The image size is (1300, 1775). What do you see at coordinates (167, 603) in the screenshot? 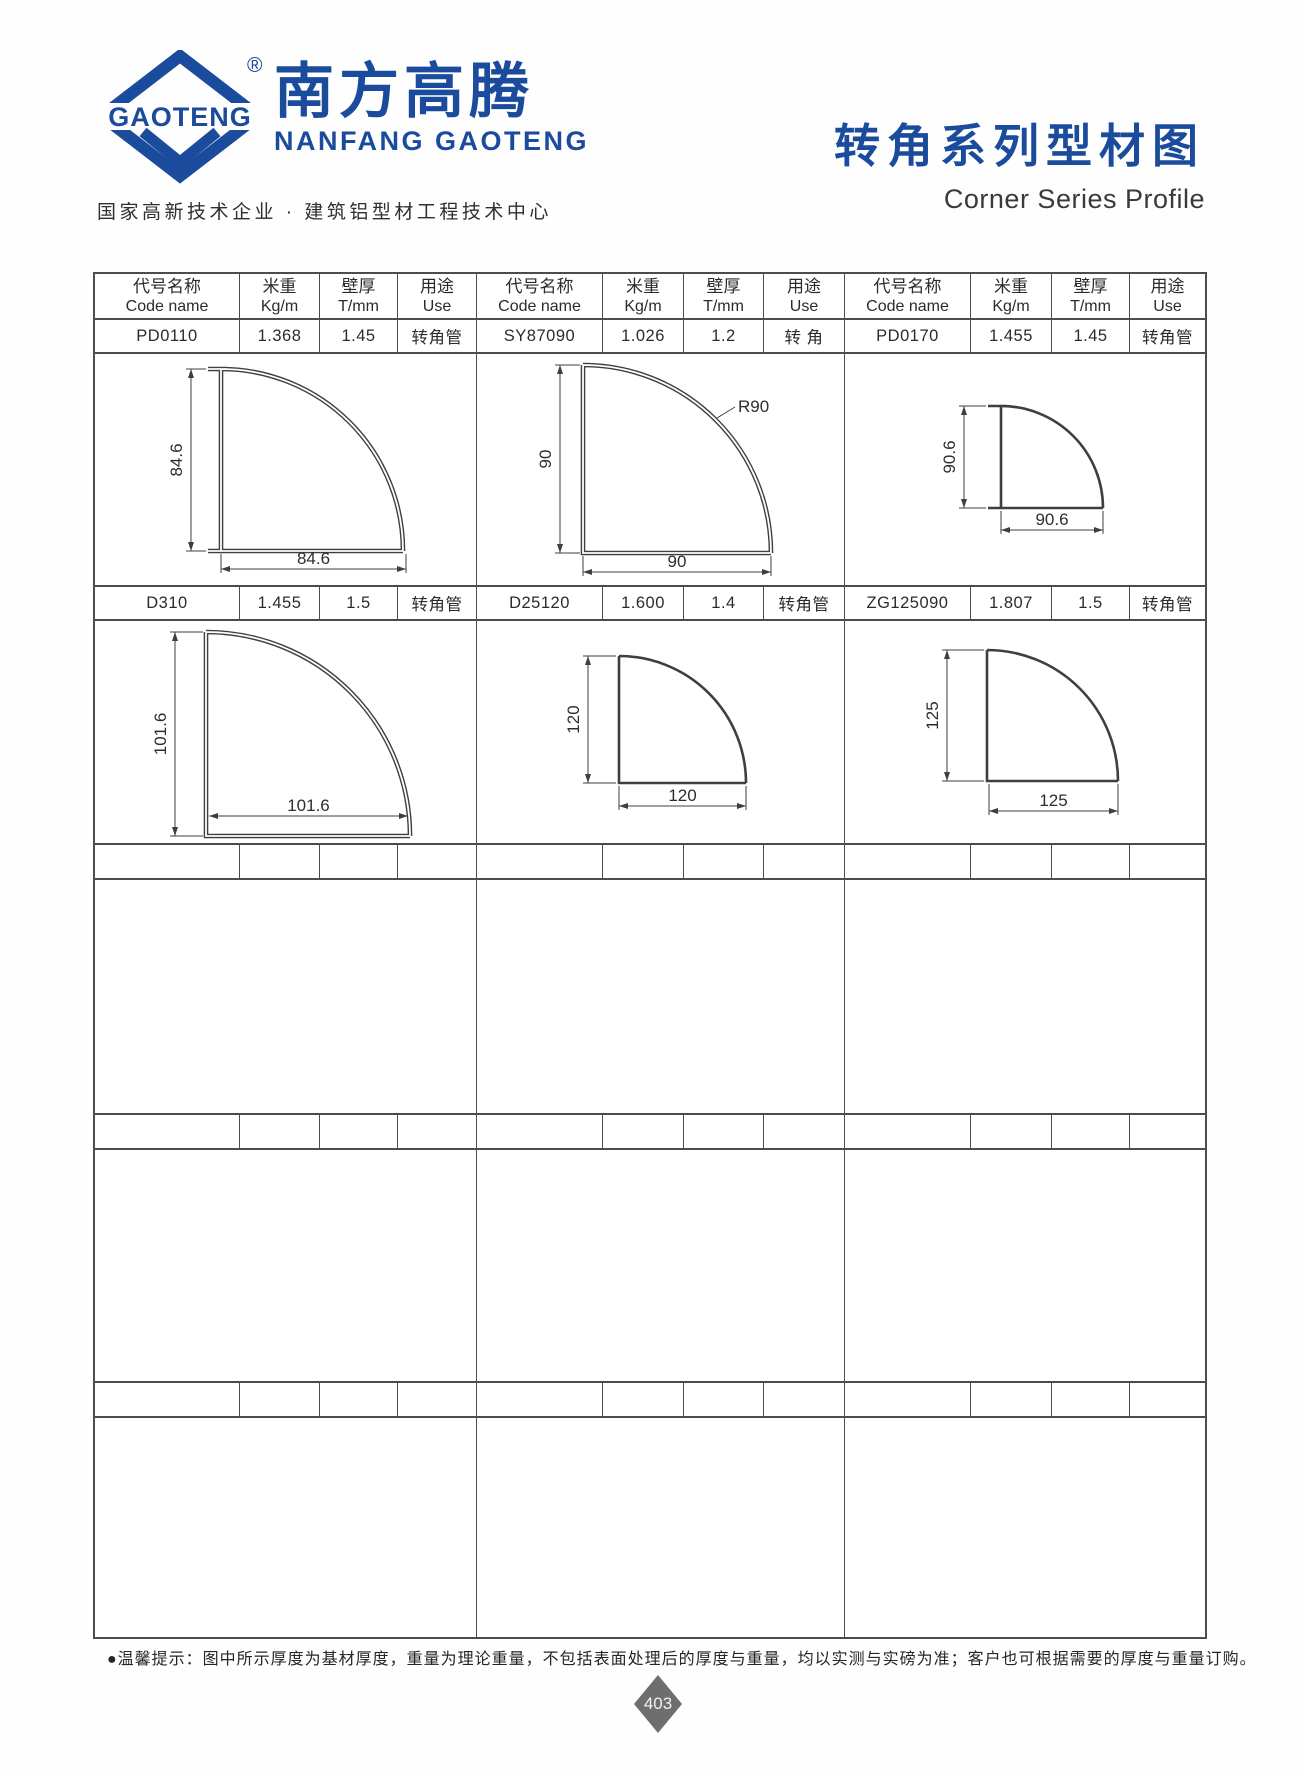
I see `code-cell: D310` at bounding box center [167, 603].